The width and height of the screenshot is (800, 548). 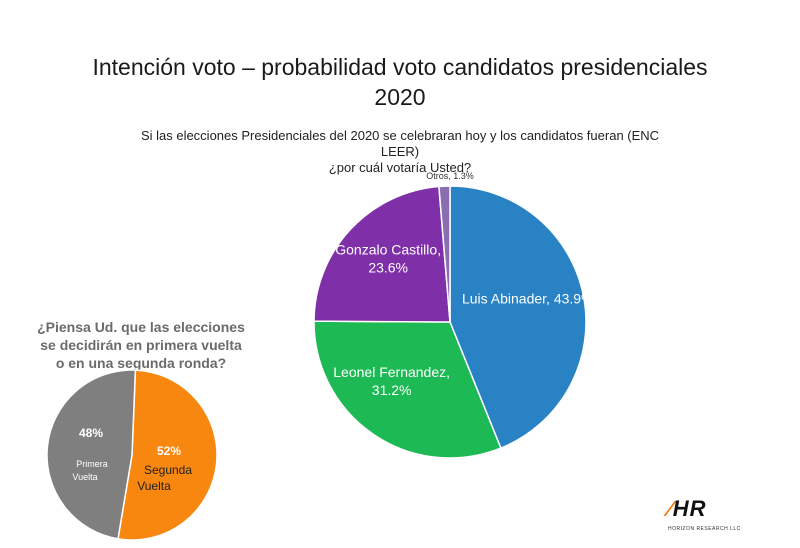 What do you see at coordinates (450, 176) in the screenshot?
I see `label-otros: Otros, 1.3%` at bounding box center [450, 176].